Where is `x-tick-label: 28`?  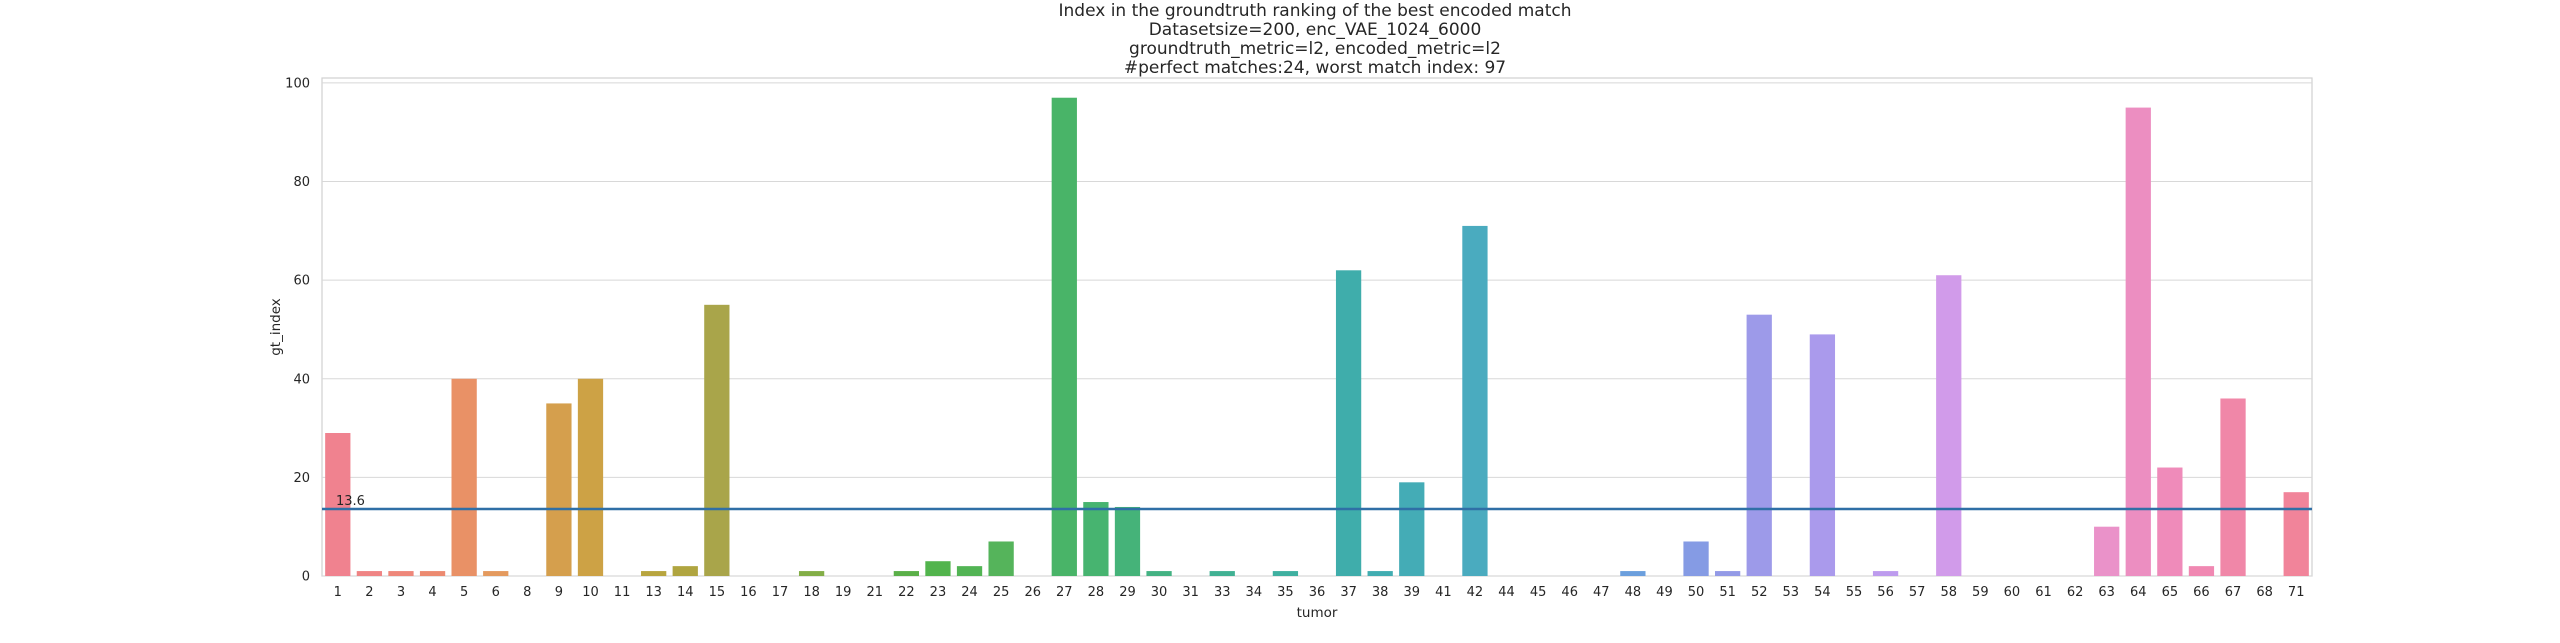
x-tick-label: 28 is located at coordinates (1096, 592).